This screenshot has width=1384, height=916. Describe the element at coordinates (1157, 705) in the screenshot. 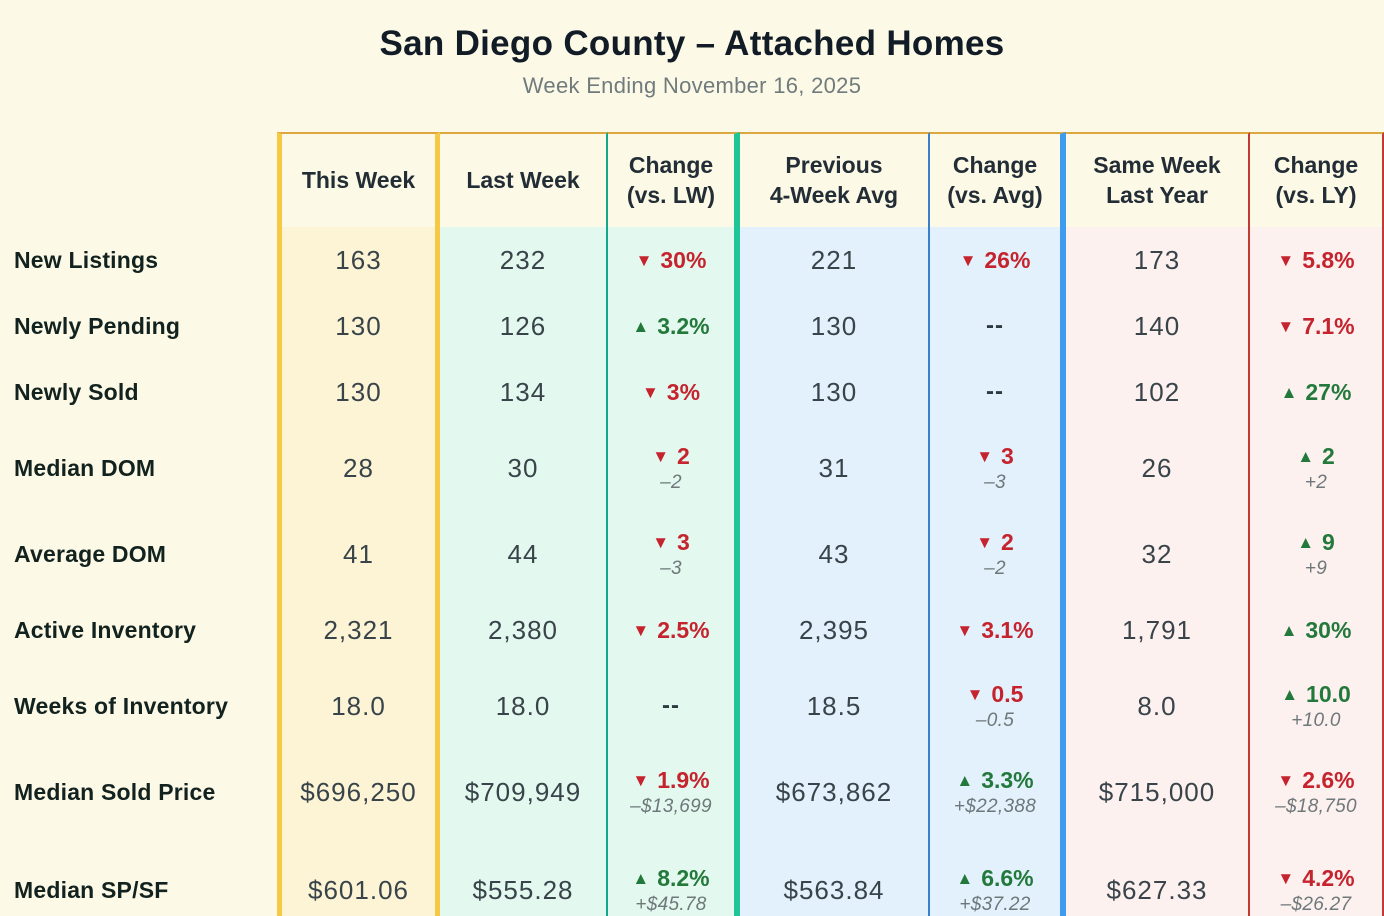

I see `value-text: 8.0` at that location.